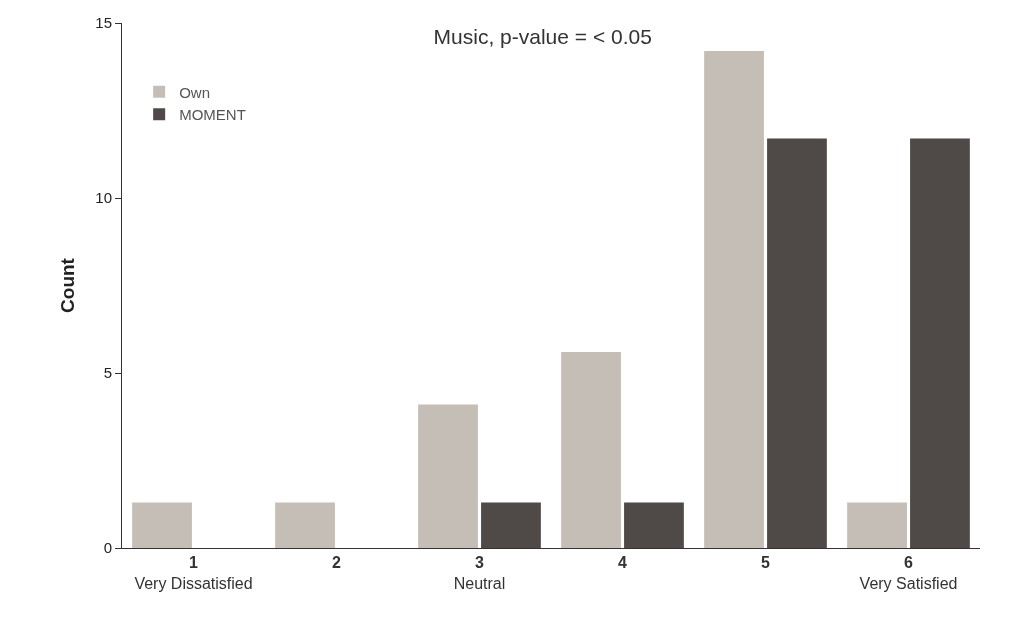 This screenshot has height=641, width=1024. What do you see at coordinates (107, 548) in the screenshot?
I see `y-tick-label: 0` at bounding box center [107, 548].